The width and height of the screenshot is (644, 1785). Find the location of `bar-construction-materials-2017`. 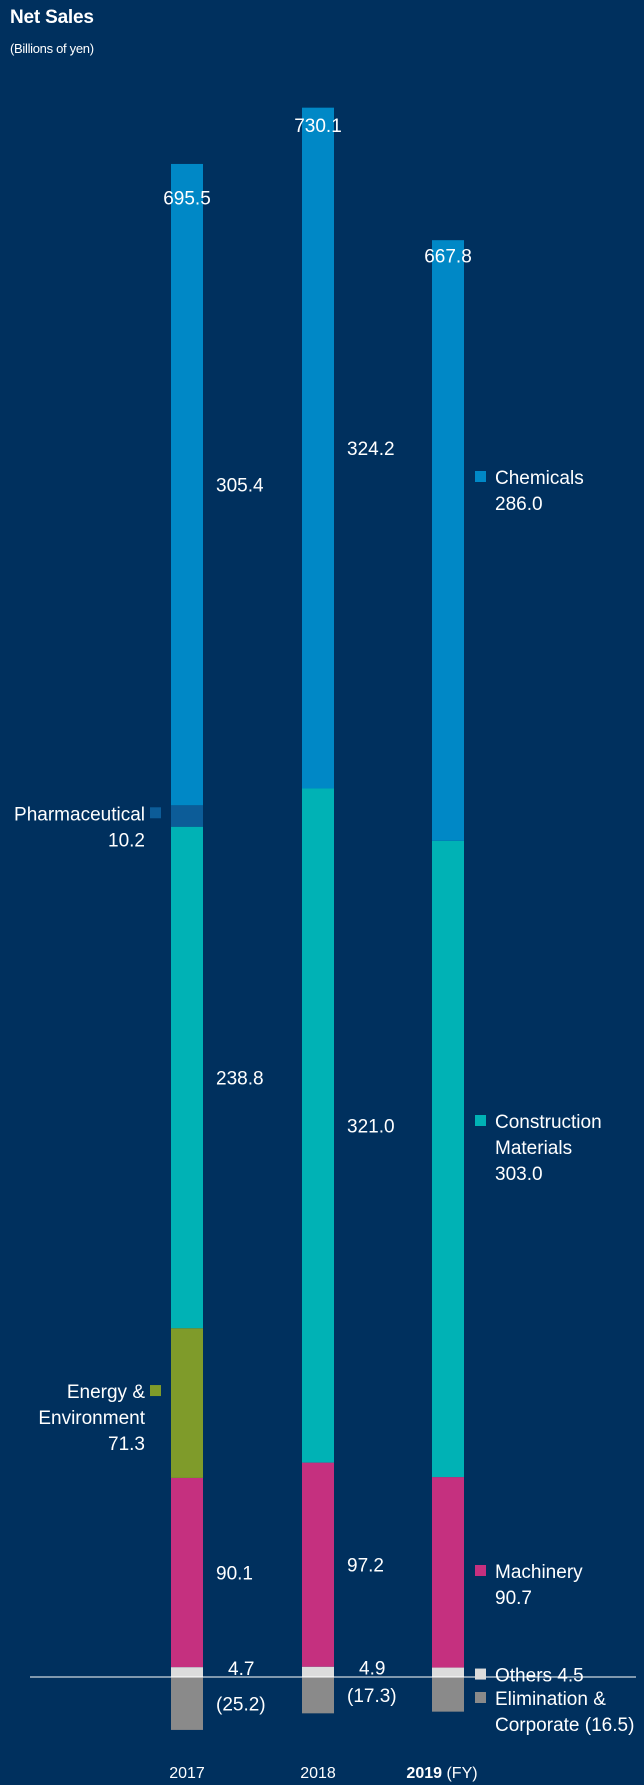

bar-construction-materials-2017 is located at coordinates (187, 1077).